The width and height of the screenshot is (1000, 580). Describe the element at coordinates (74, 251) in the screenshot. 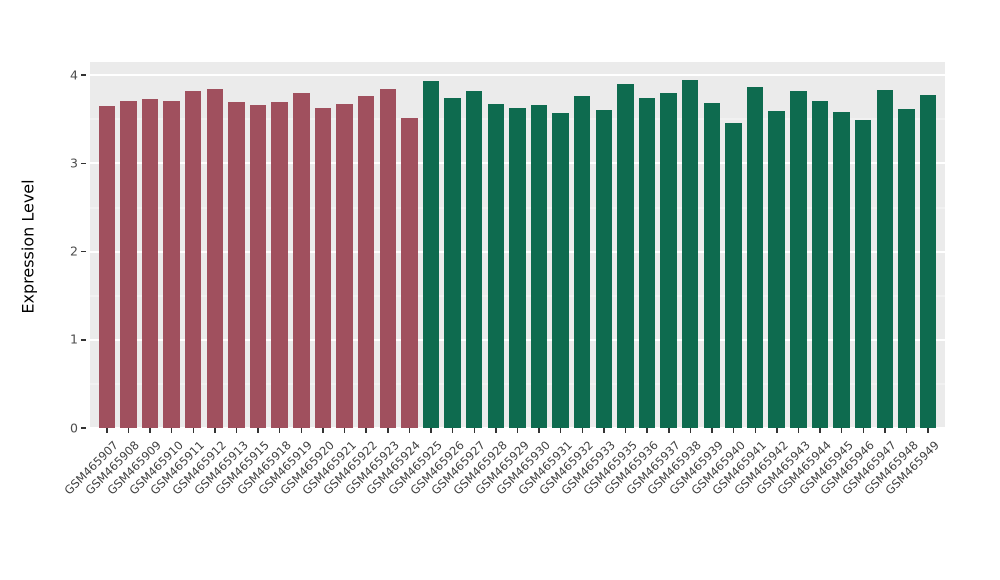

I see `y-tick-label: 2` at that location.